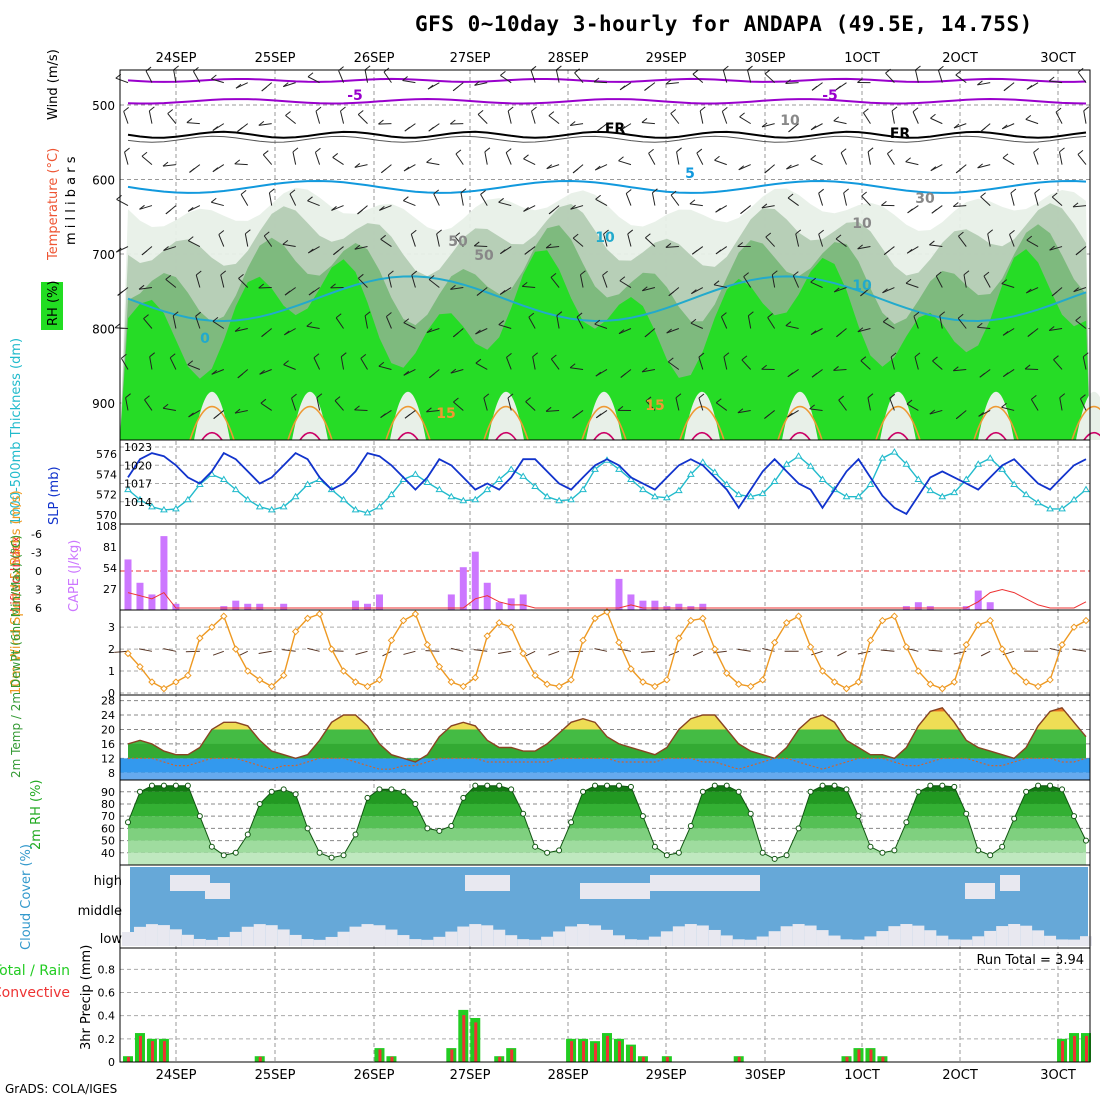 The height and width of the screenshot is (1100, 1100). Describe the element at coordinates (26, 897) in the screenshot. I see `cloud-ylabel-group: Cloud Cover (%)` at that location.